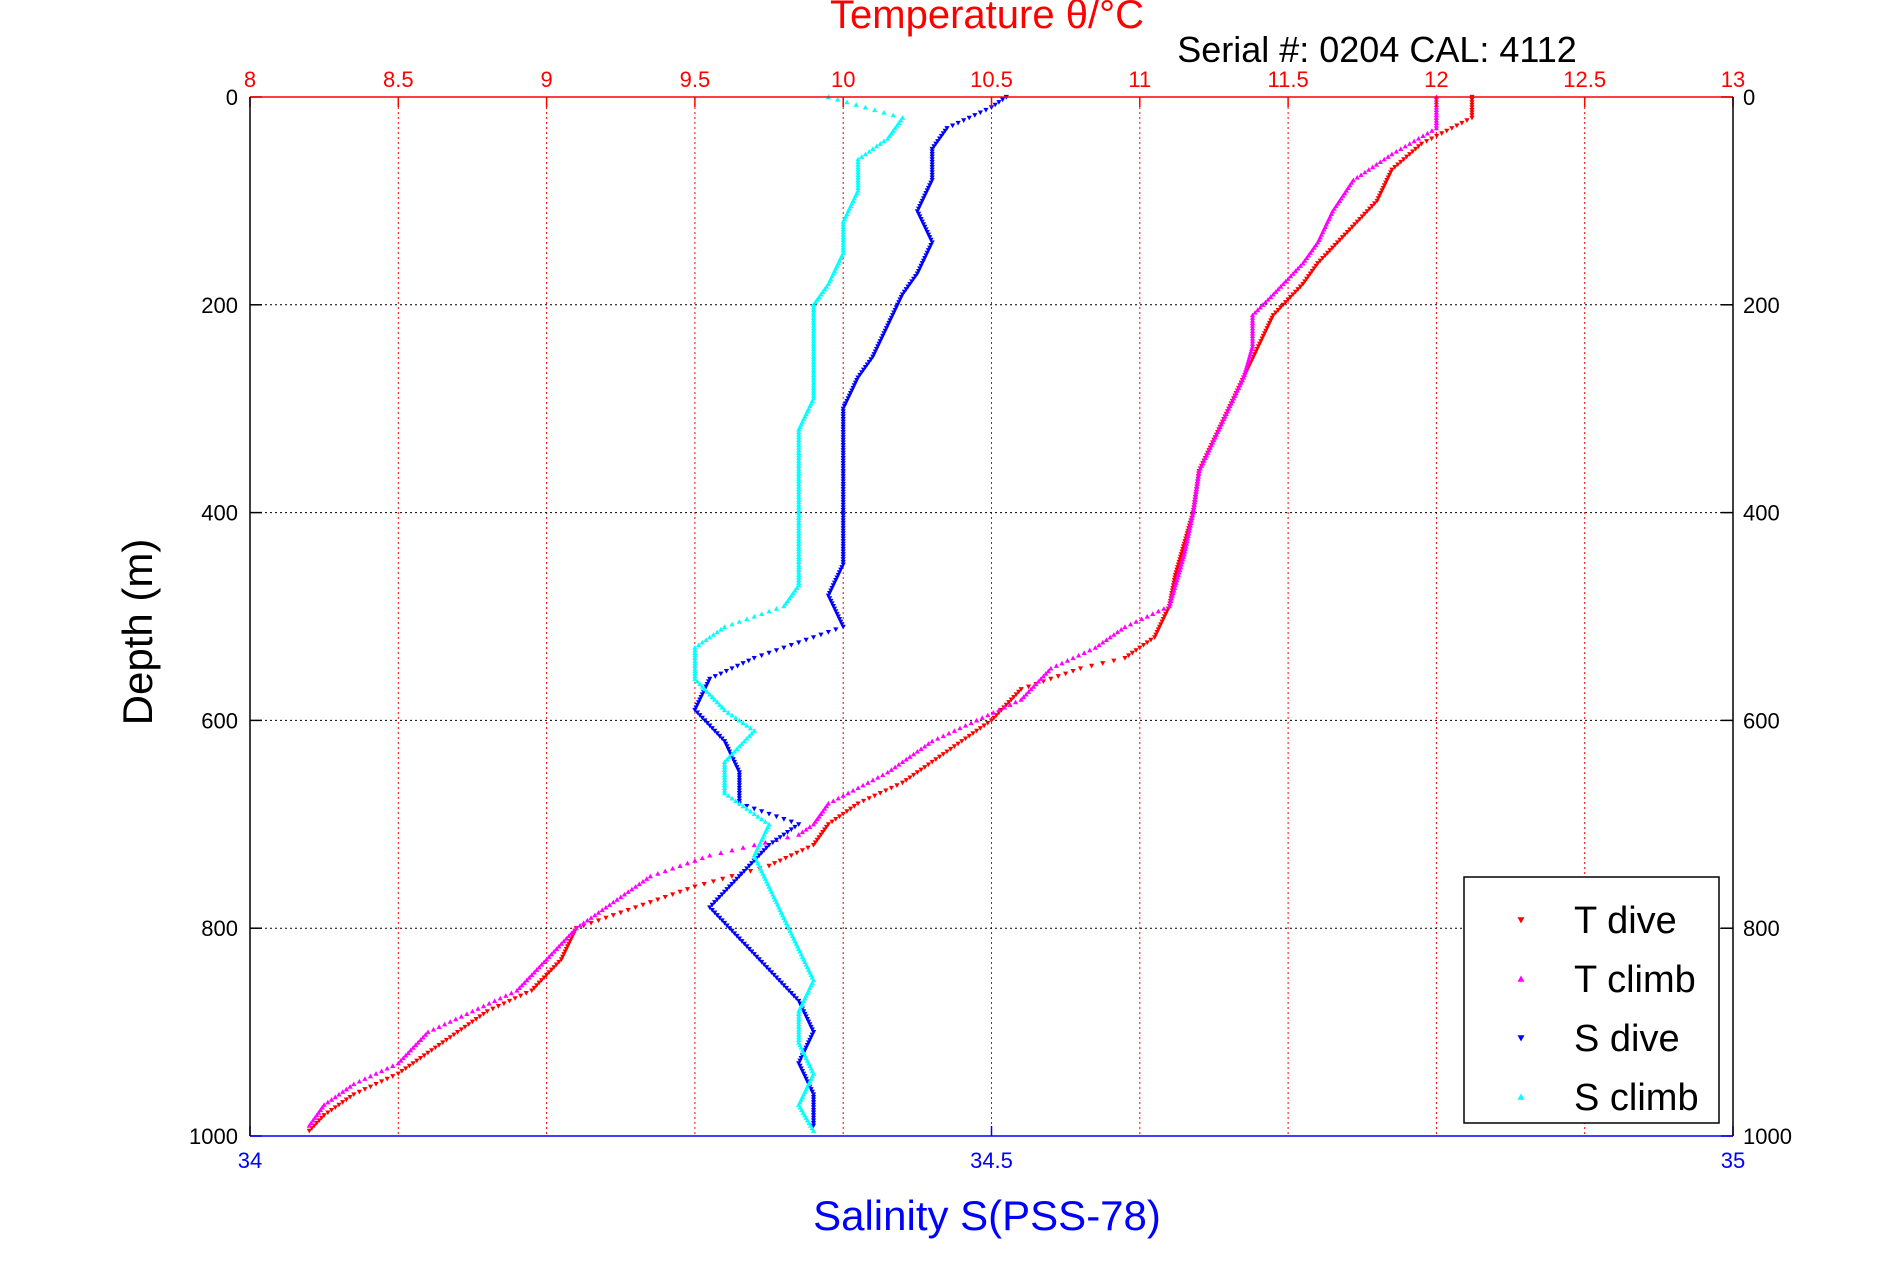 The width and height of the screenshot is (1891, 1262). What do you see at coordinates (1761, 928) in the screenshot?
I see `depth-tick-label-right: 800` at bounding box center [1761, 928].